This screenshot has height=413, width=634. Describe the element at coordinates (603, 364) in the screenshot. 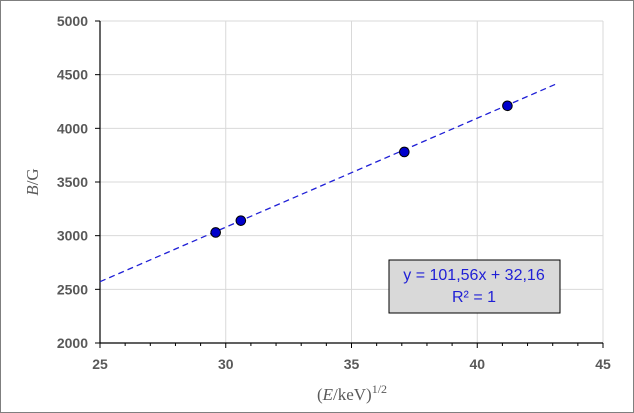

I see `x-tick-label: 45` at that location.